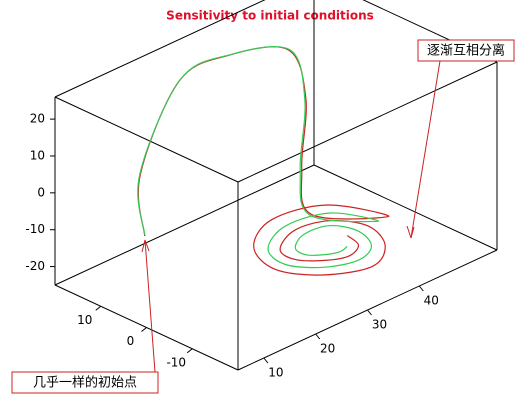  Describe the element at coordinates (431, 301) in the screenshot. I see `x-tick-label: 40` at that location.